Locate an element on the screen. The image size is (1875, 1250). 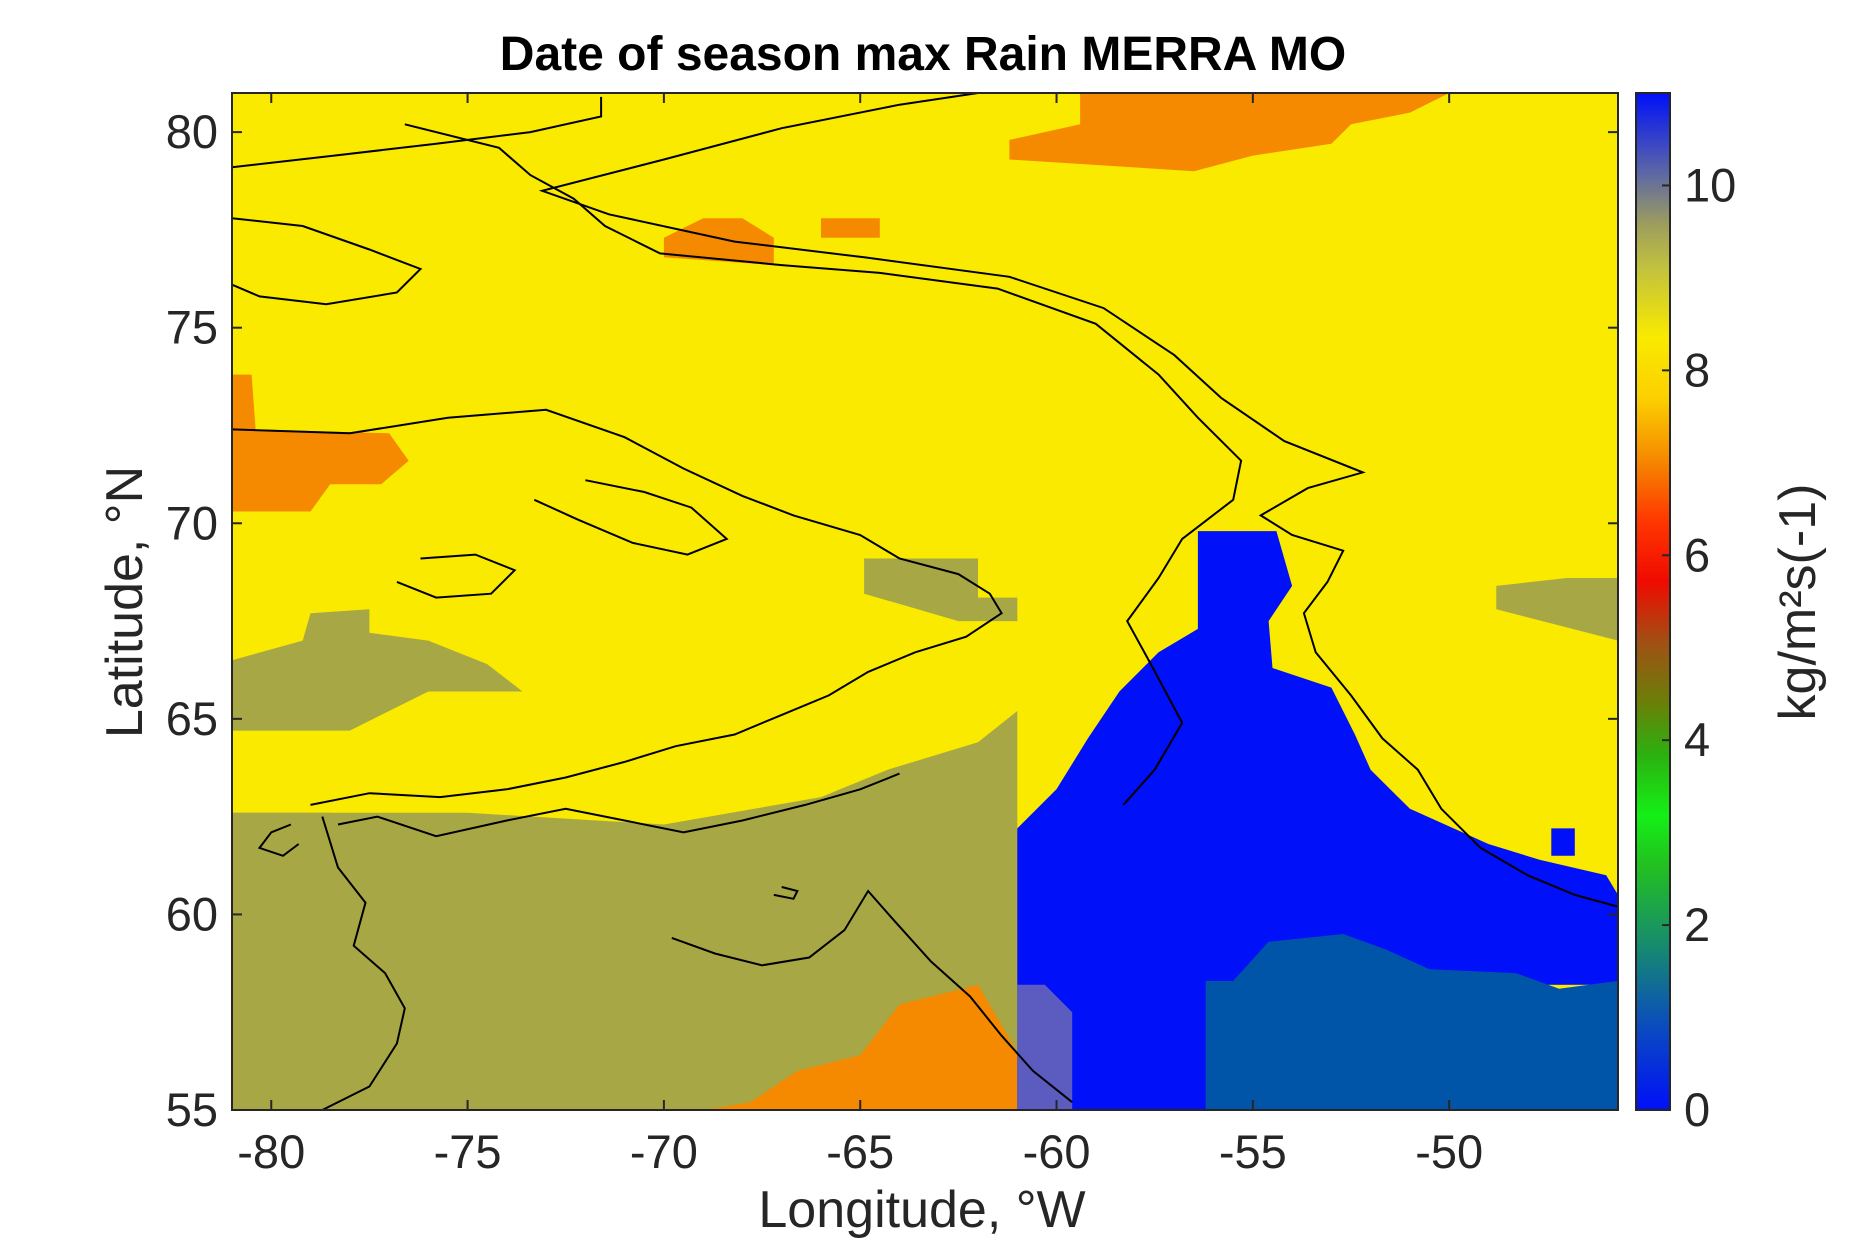
colorbar-axis: 0 2 4 6 8 10 is located at coordinates (1699, 647).